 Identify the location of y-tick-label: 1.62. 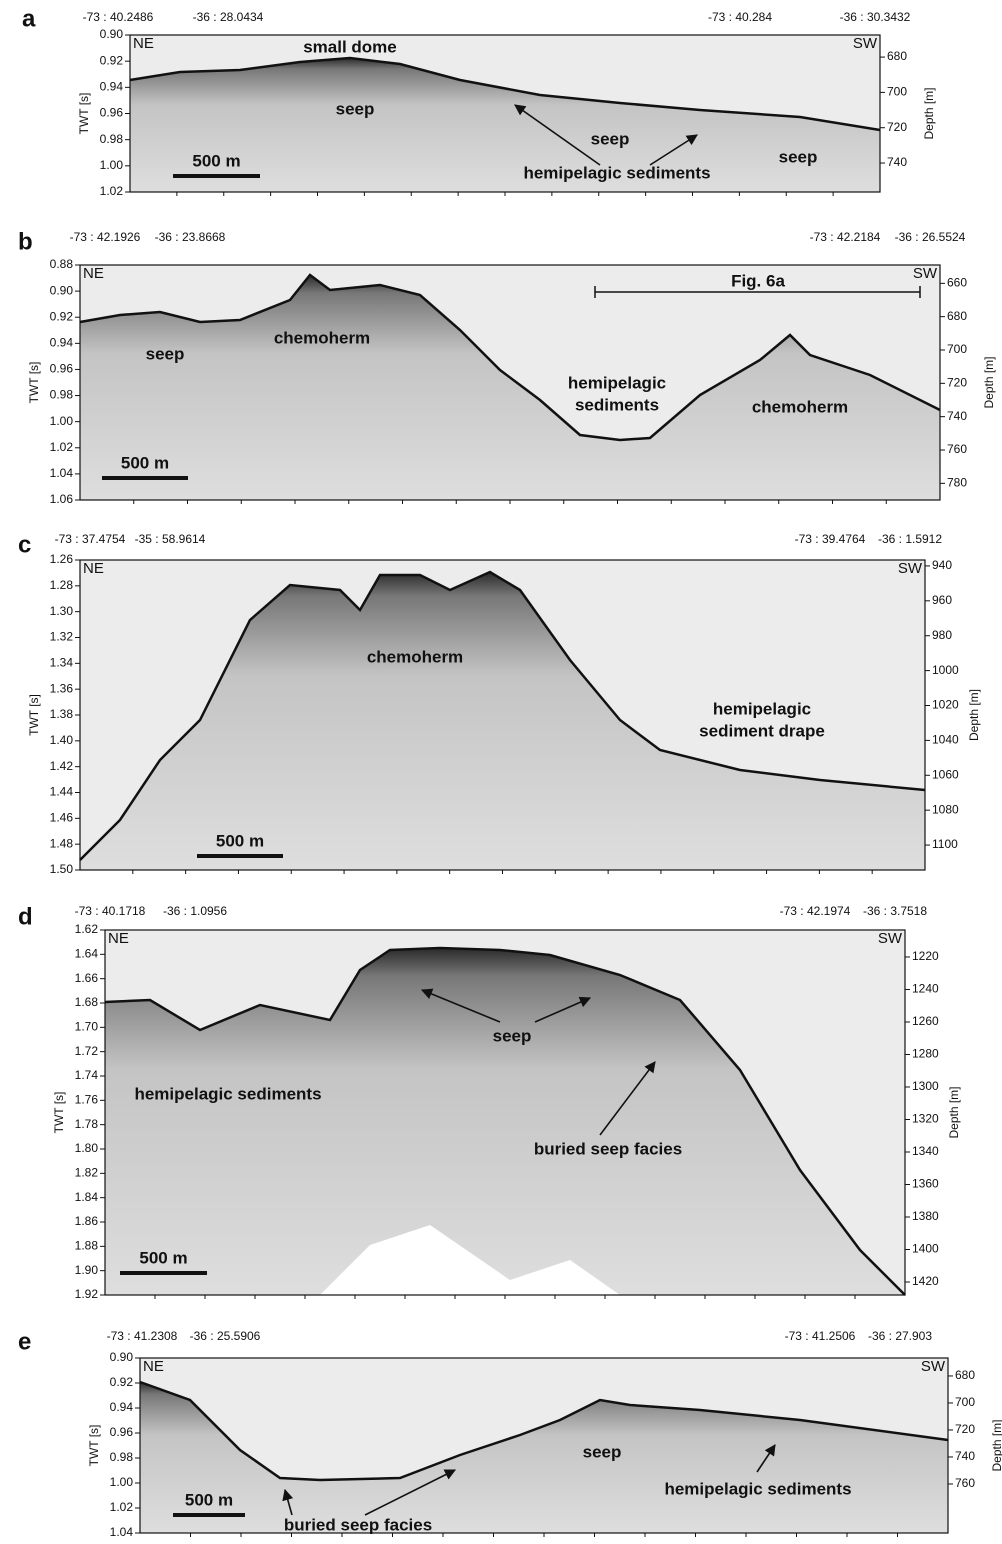
(87, 929).